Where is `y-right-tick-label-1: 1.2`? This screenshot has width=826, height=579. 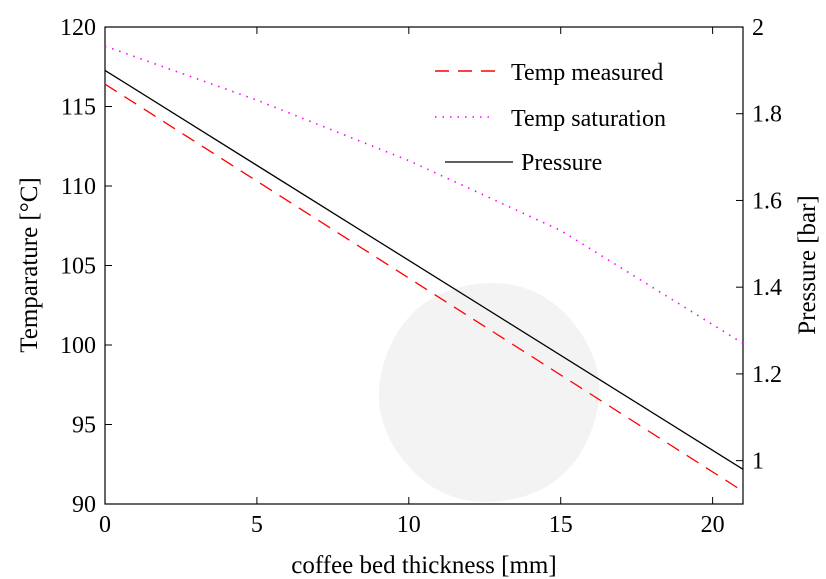 y-right-tick-label-1: 1.2 is located at coordinates (767, 375).